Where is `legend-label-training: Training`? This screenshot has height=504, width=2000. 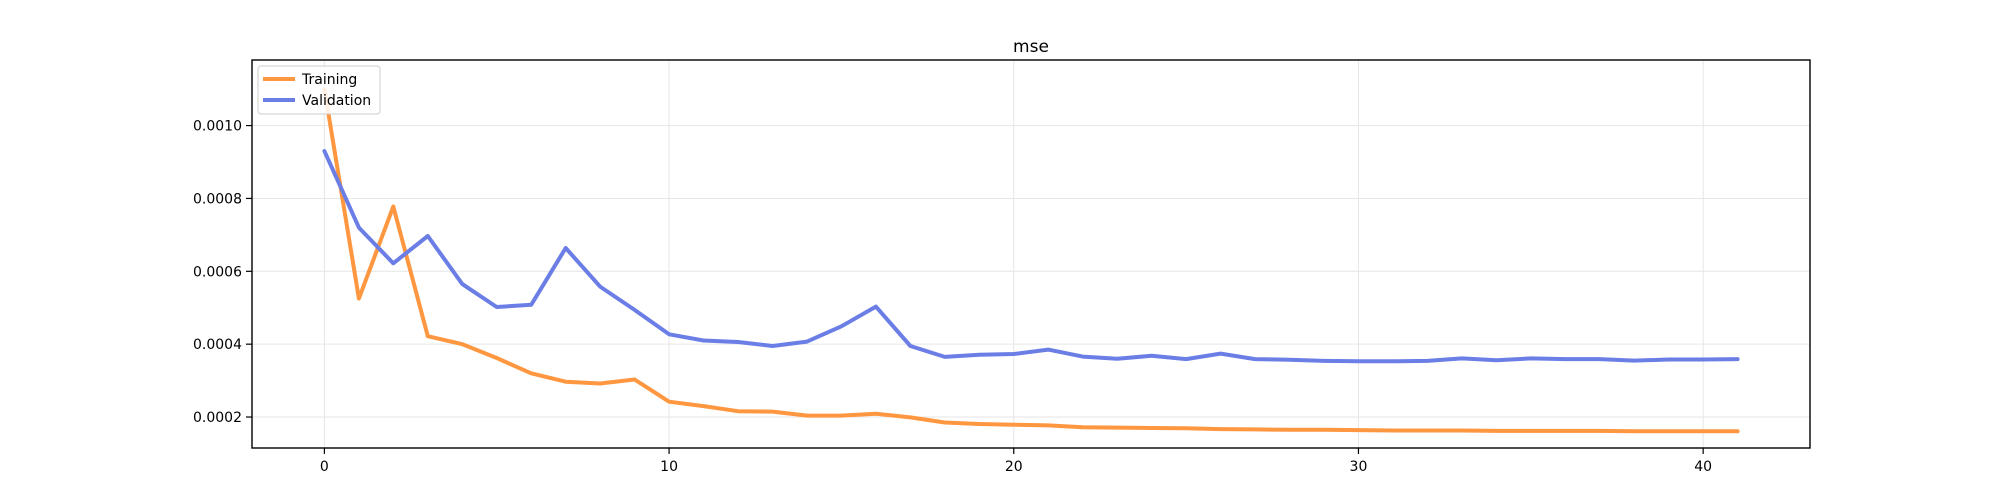 legend-label-training: Training is located at coordinates (329, 80).